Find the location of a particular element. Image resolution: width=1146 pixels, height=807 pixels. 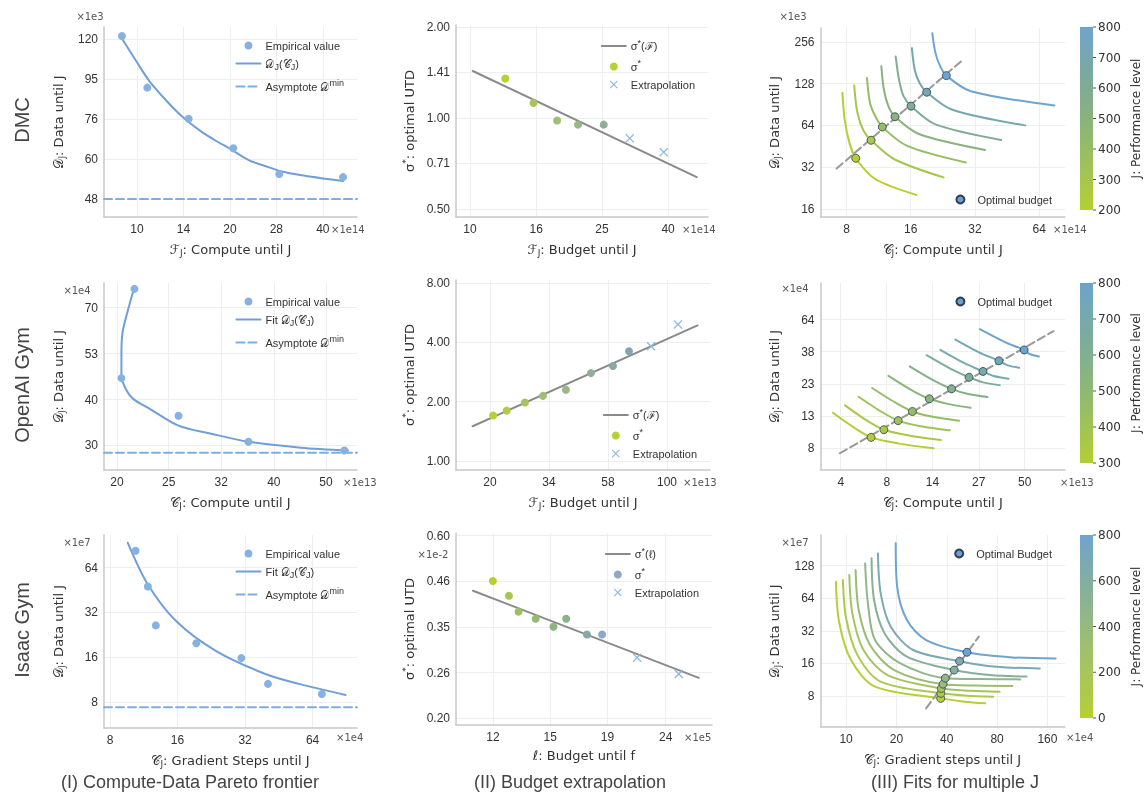

y-tick-label: 8 is located at coordinates (95, 702).